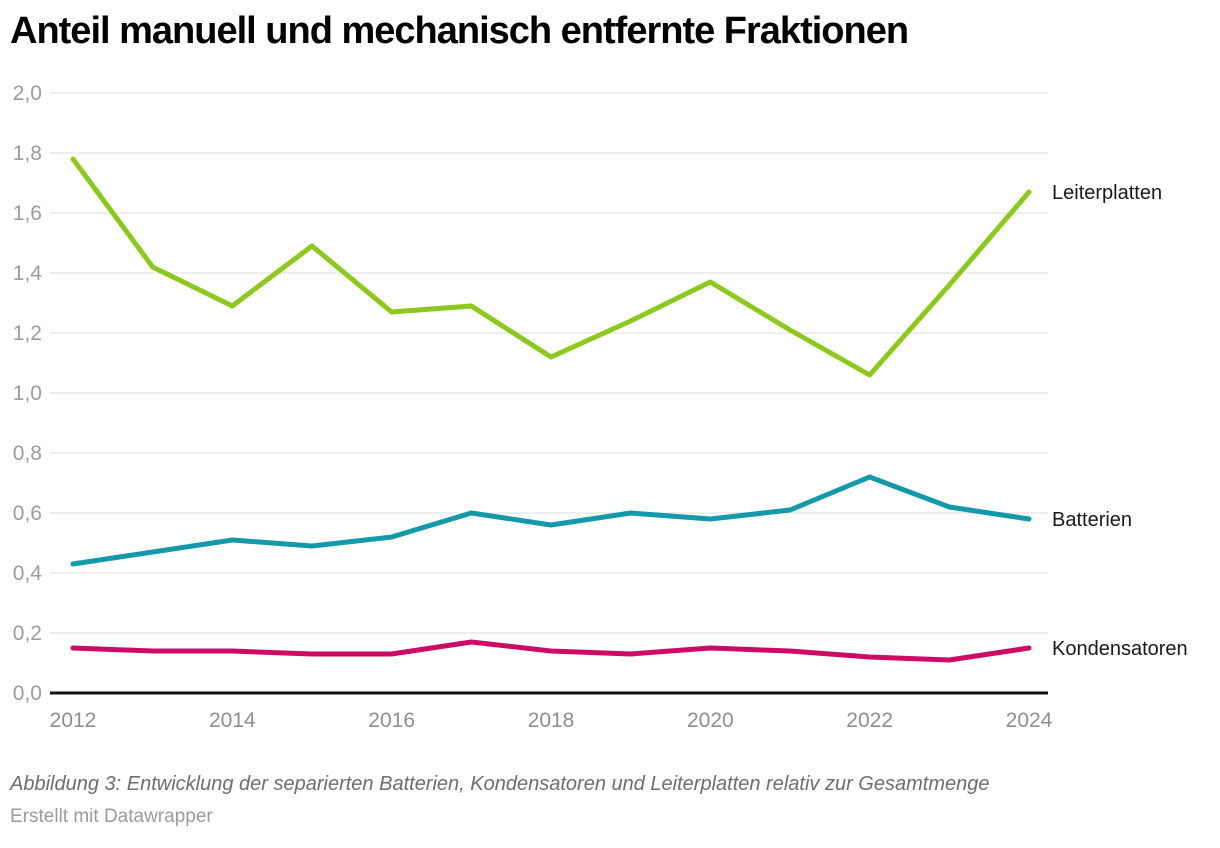 This screenshot has height=848, width=1220. I want to click on x-tick-label: 2024, so click(1029, 720).